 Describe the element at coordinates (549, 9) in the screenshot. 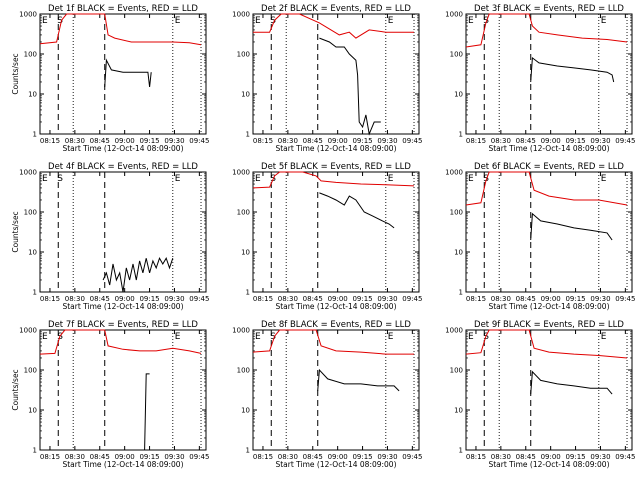

I see `panel-title: Det 3f BLACK = Events, RED = LLD` at that location.